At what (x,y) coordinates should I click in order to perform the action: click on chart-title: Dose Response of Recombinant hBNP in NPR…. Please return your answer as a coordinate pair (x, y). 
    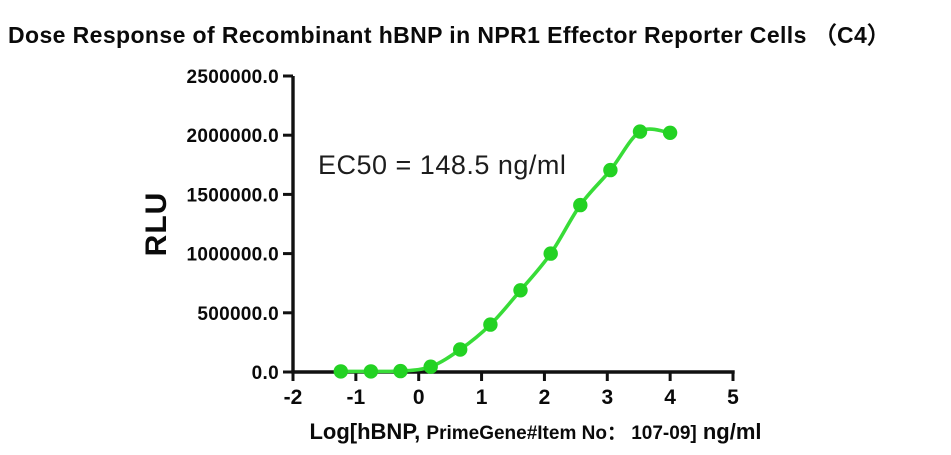
    Looking at the image, I should click on (449, 35).